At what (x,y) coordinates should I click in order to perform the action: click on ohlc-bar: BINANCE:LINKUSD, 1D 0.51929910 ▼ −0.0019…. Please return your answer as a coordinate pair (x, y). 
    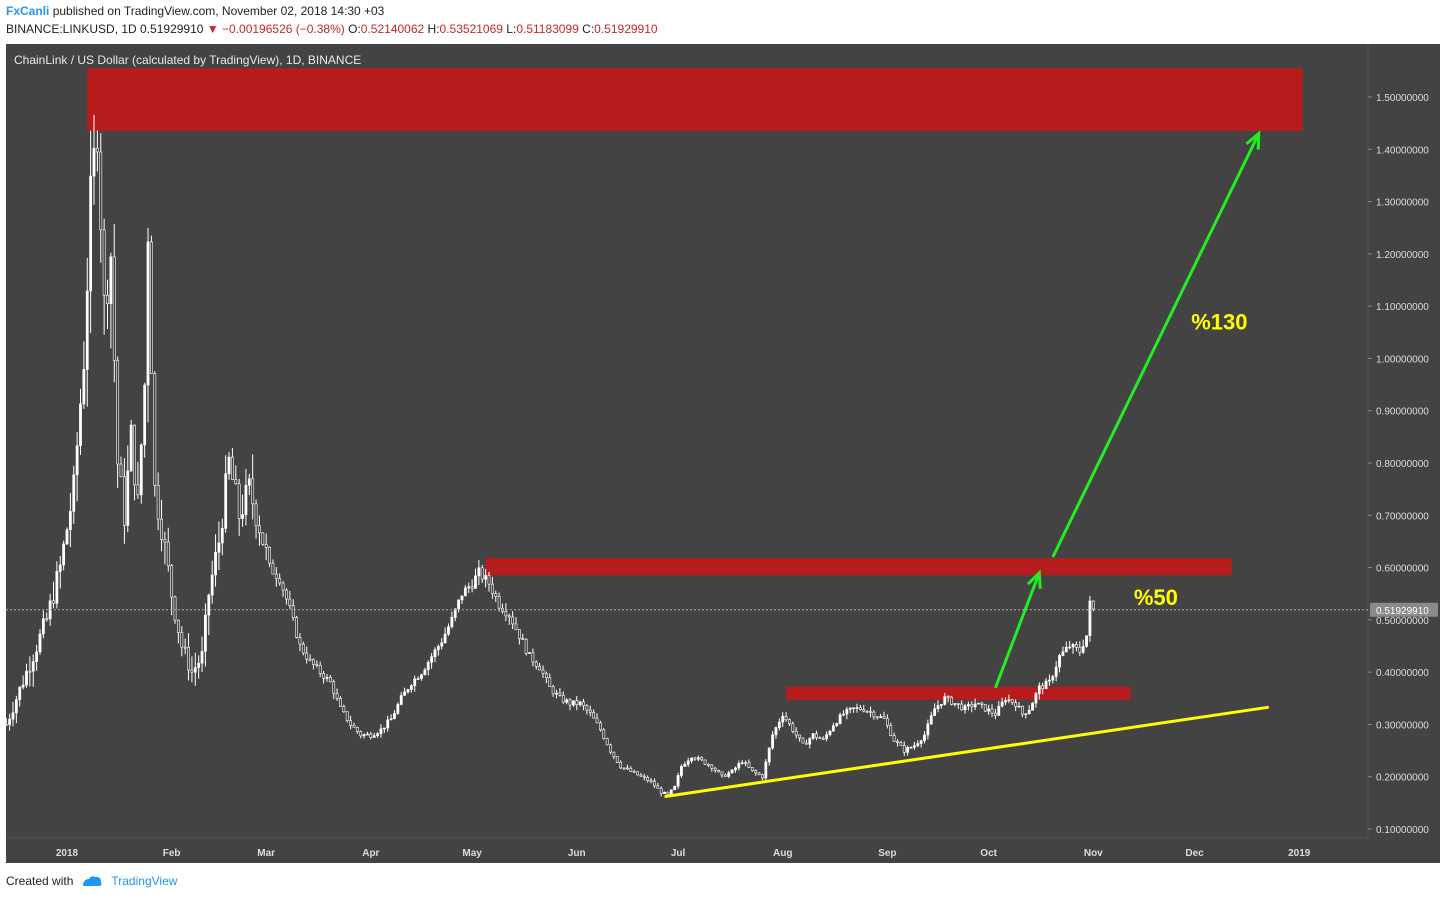
    Looking at the image, I should click on (332, 29).